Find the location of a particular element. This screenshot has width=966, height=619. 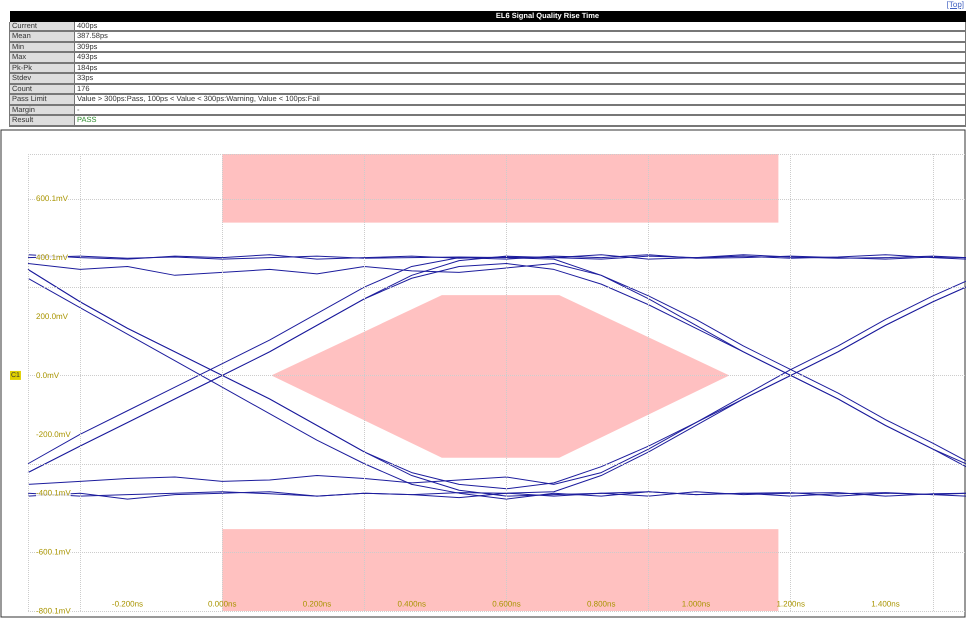

x-tick-label: 0.000ns is located at coordinates (222, 604).